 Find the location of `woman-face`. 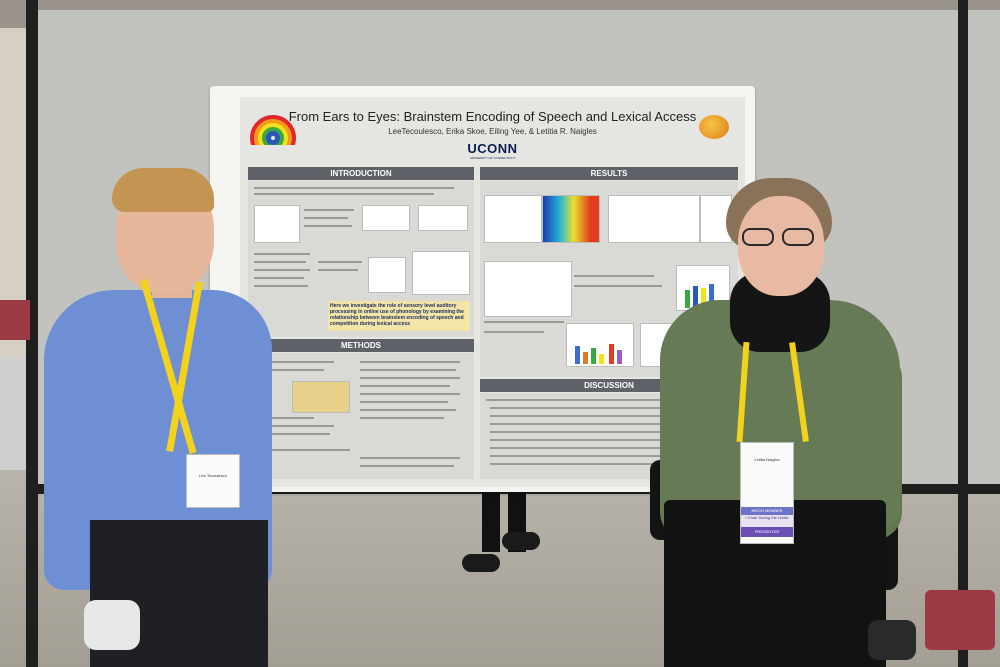

woman-face is located at coordinates (781, 246).